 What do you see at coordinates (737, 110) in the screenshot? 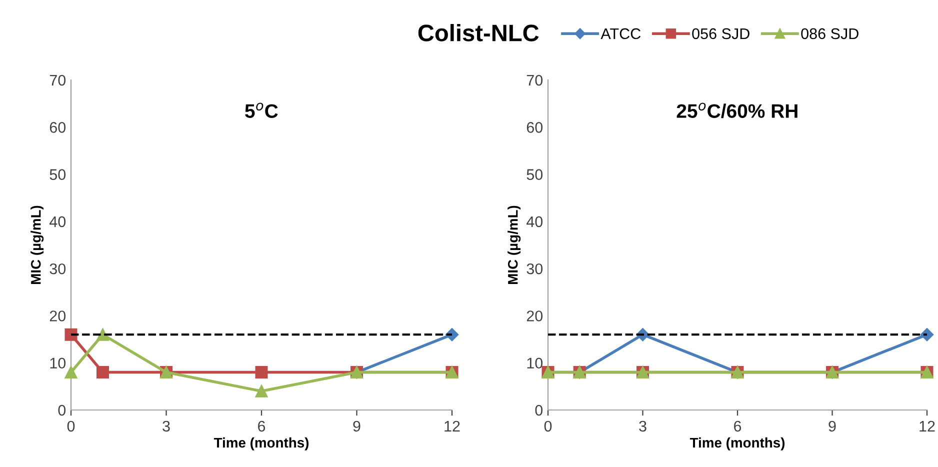
I see `text: 25$^{o}$C/60% RH` at bounding box center [737, 110].